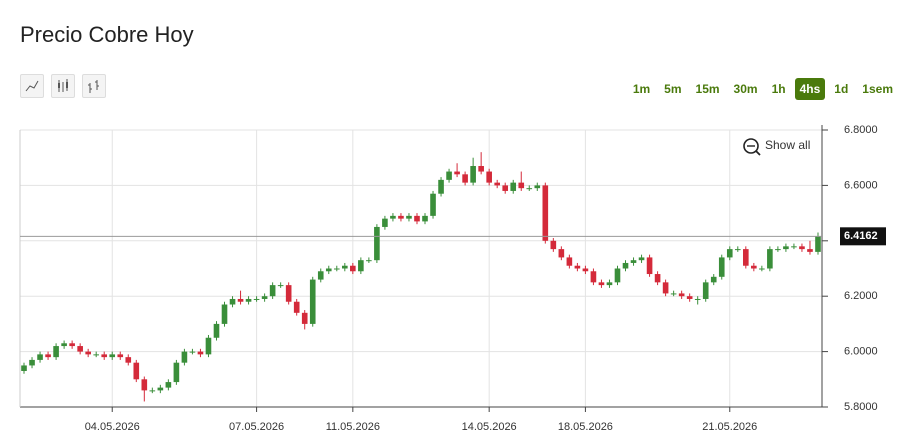 The width and height of the screenshot is (902, 433). Describe the element at coordinates (32, 86) in the screenshot. I see `line-chart-button` at that location.